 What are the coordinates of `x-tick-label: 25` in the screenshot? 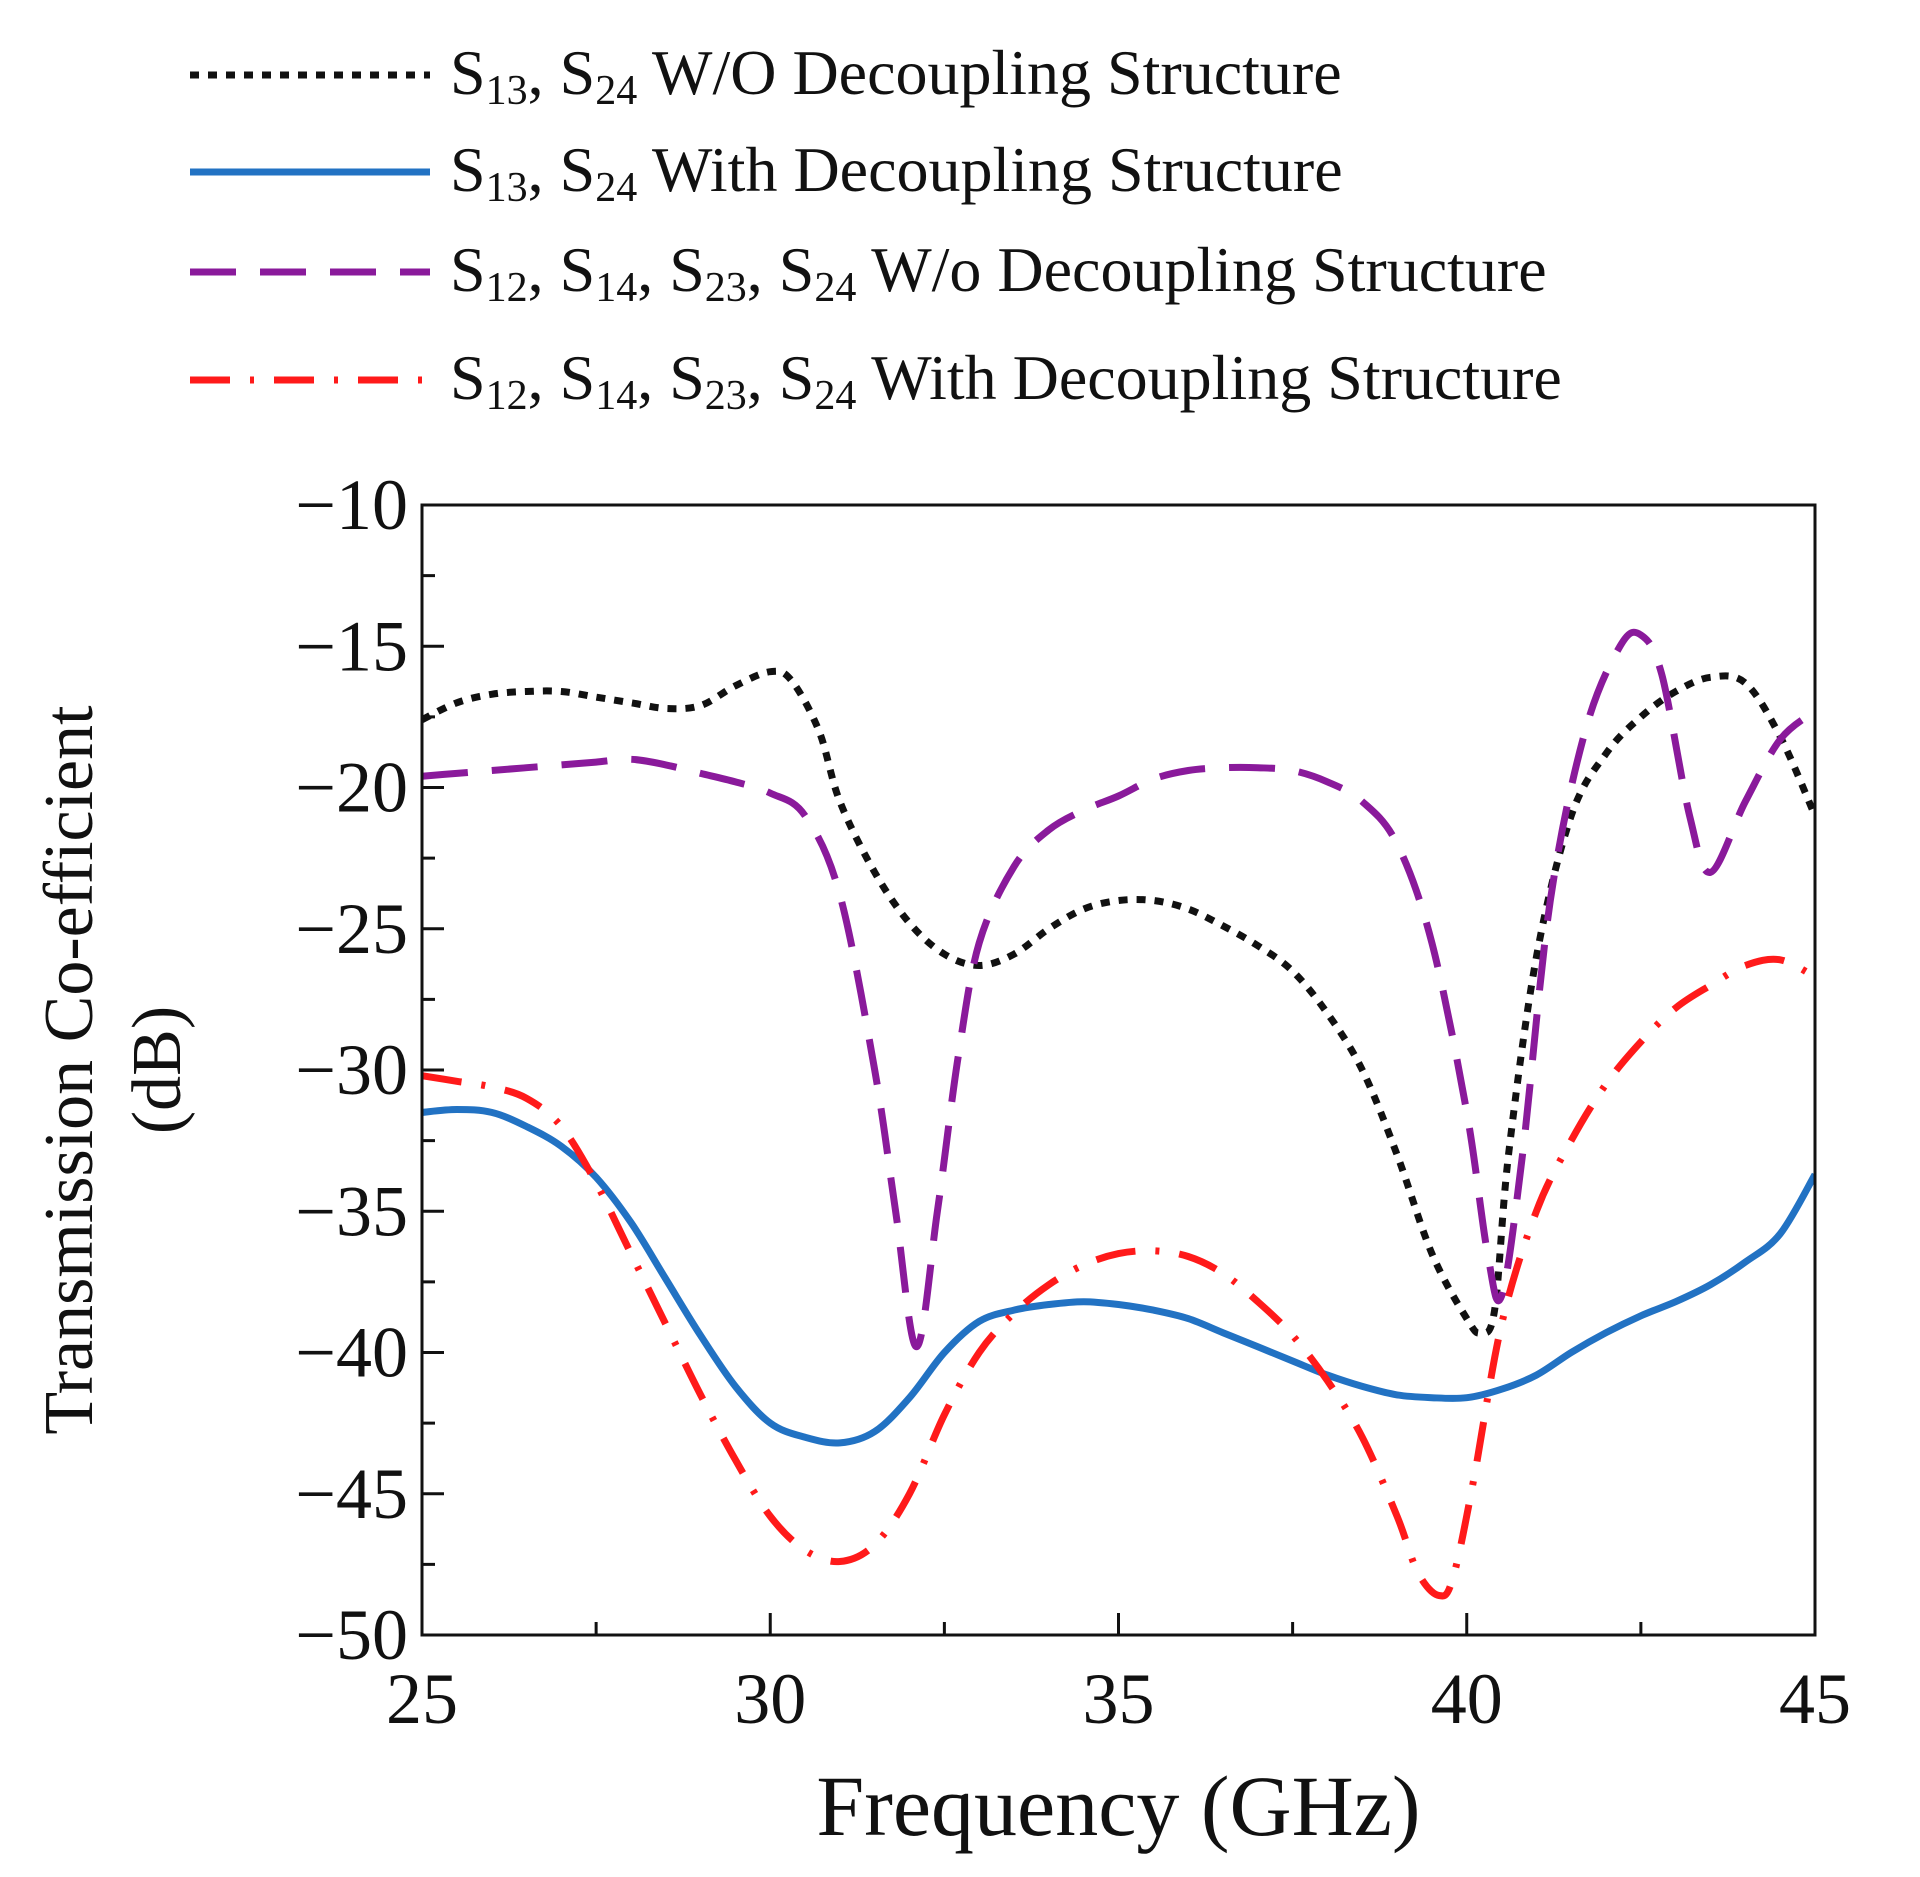 It's located at (422, 1699).